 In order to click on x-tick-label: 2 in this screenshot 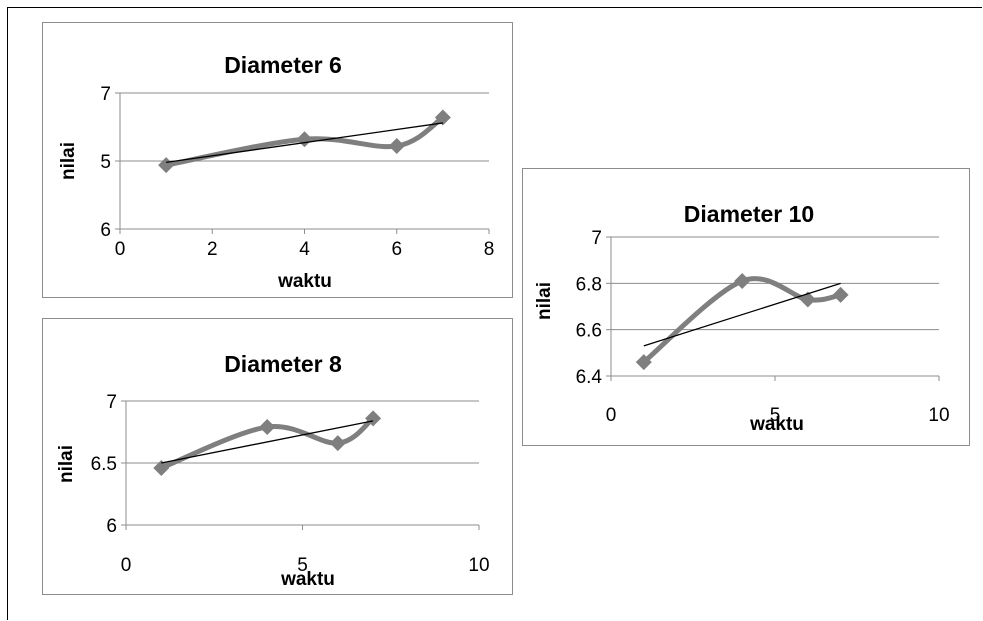, I will do `click(212, 249)`.